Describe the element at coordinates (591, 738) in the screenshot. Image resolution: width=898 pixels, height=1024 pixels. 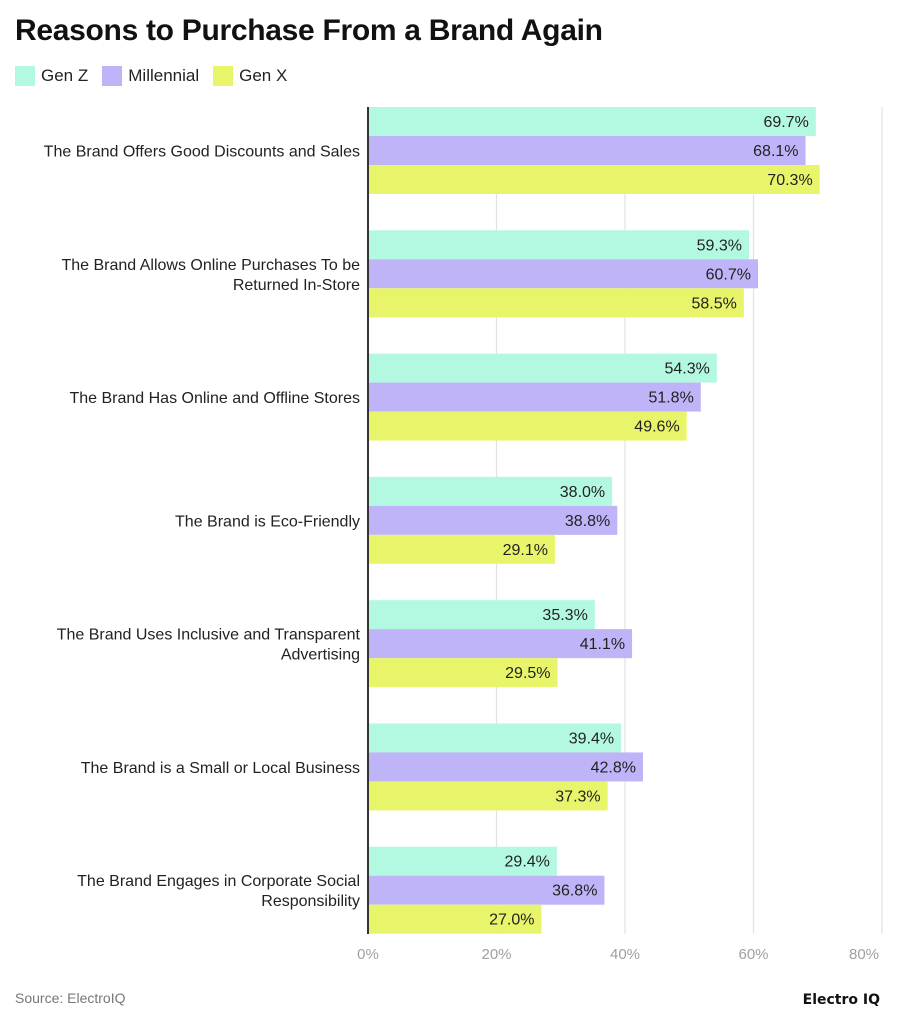
I see `data-label: 39.4%` at that location.